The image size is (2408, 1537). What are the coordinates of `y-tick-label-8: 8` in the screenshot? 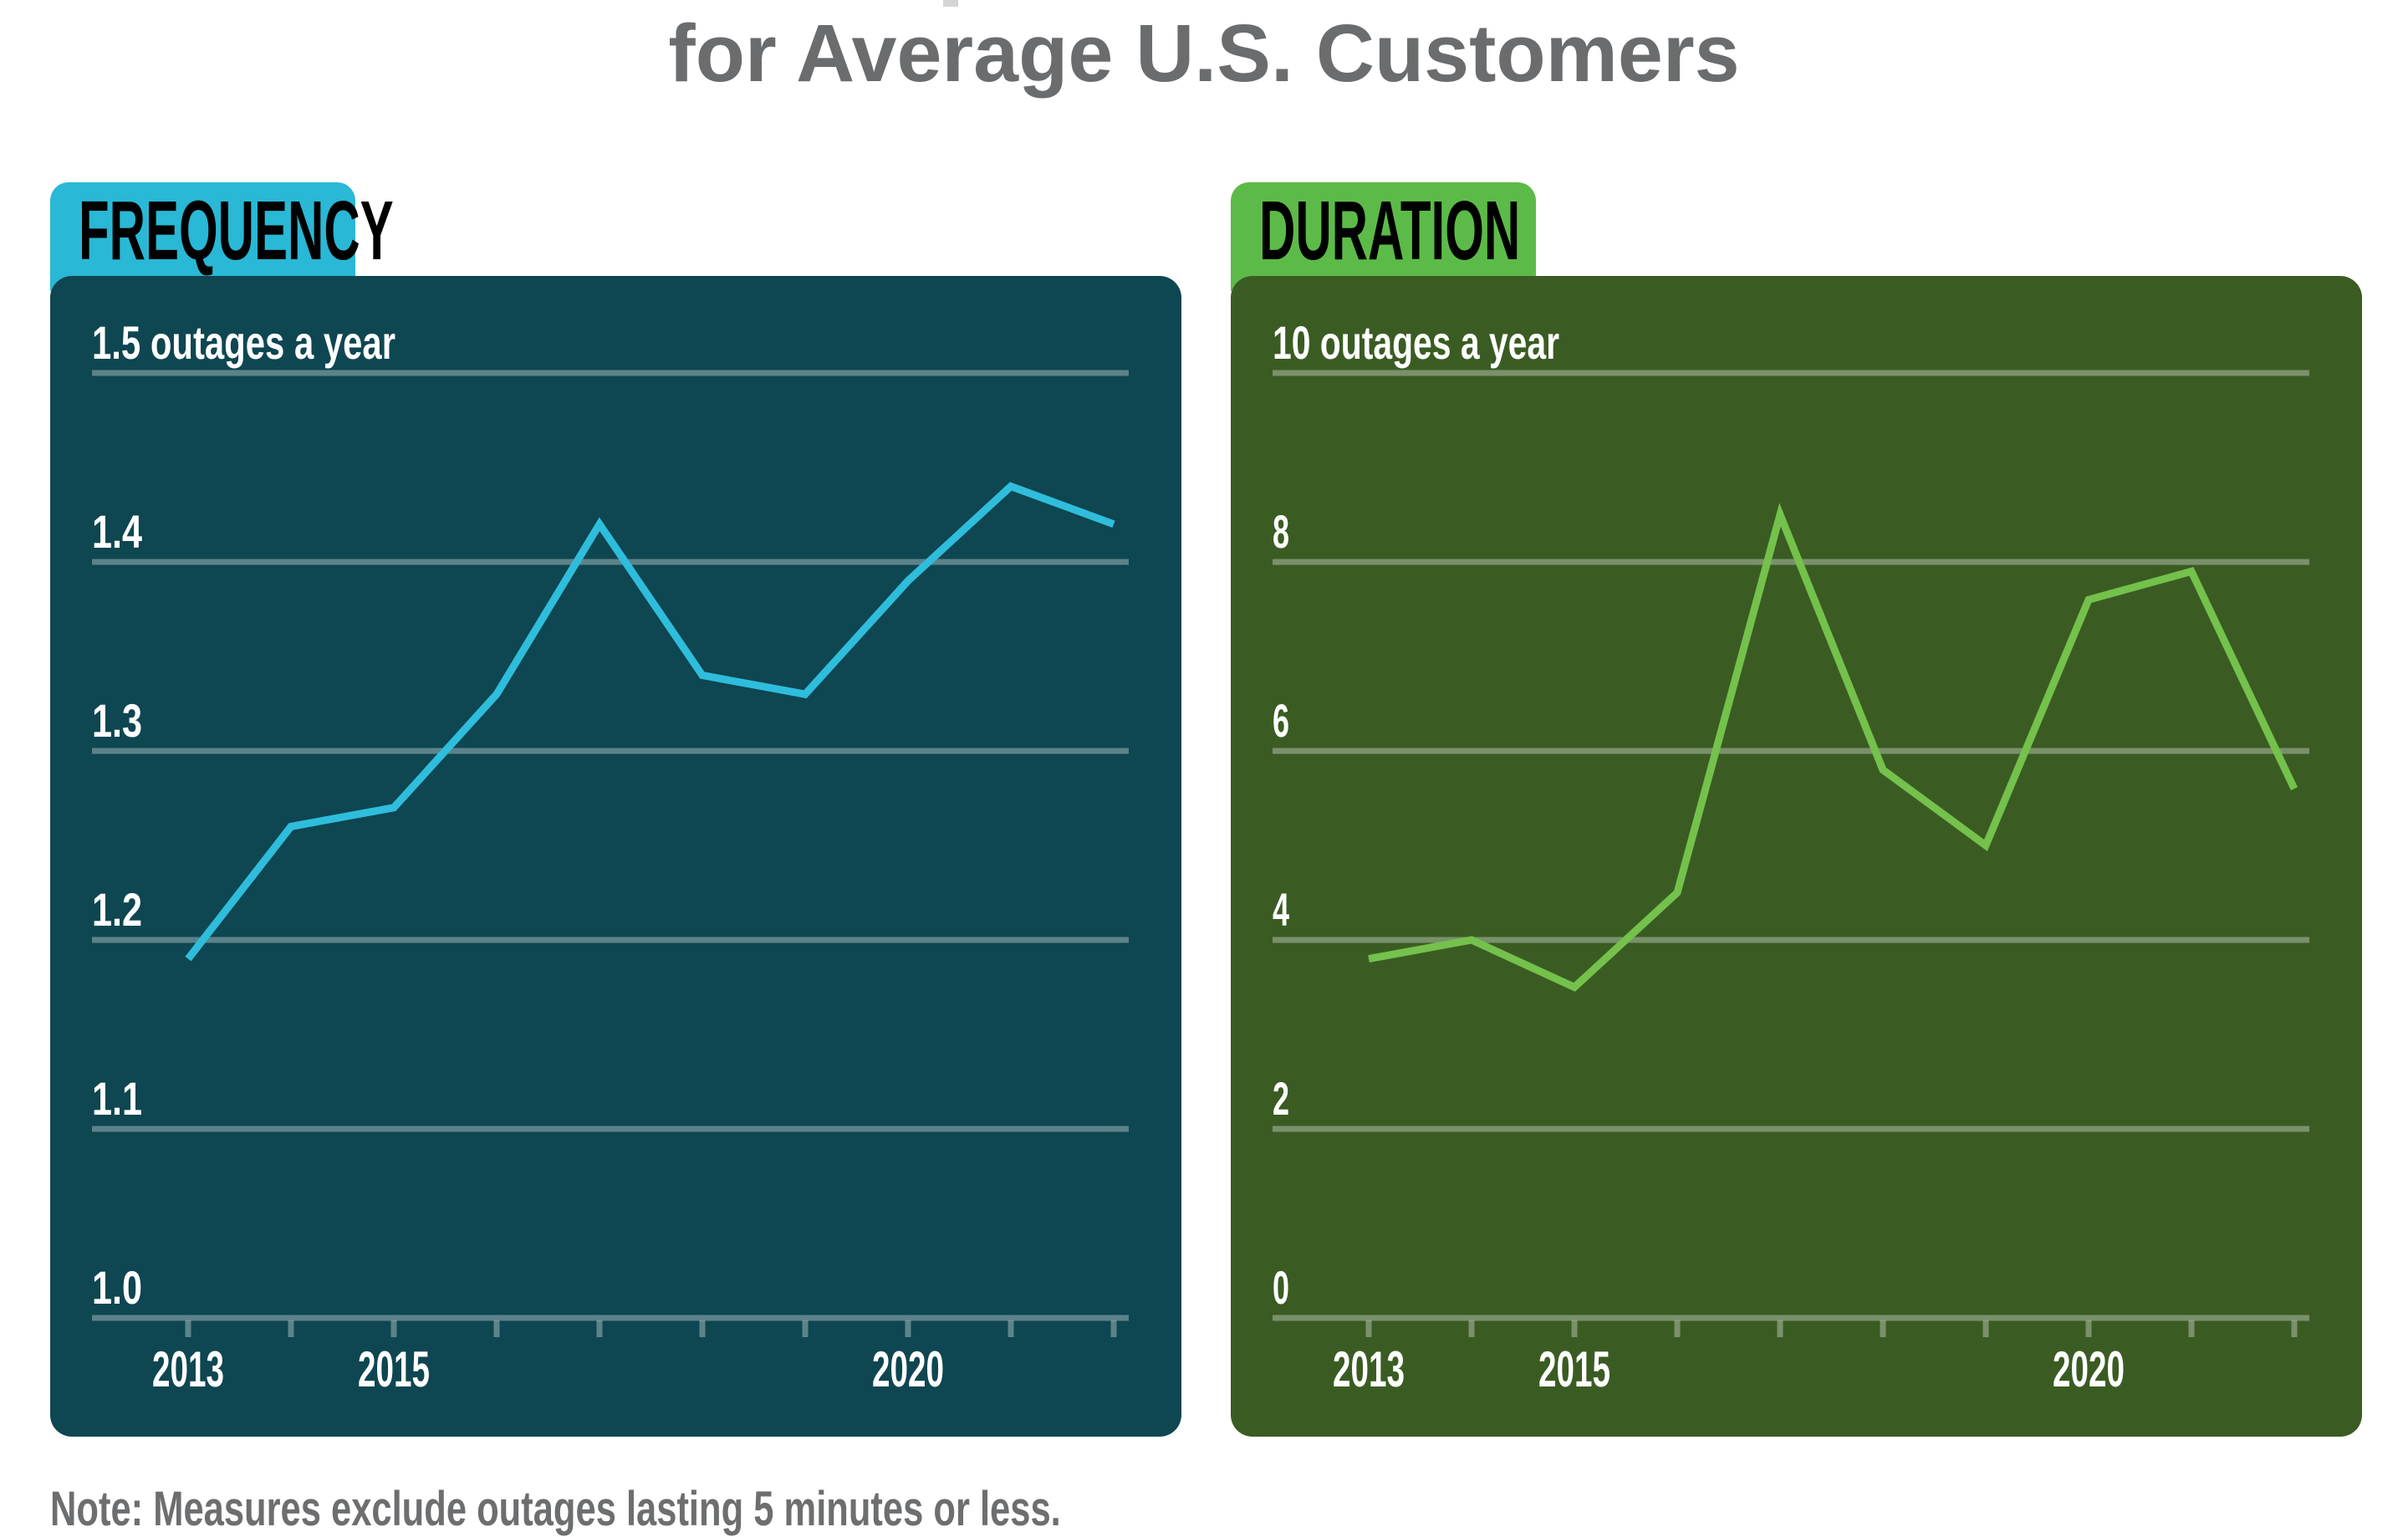 It's located at (1281, 531).